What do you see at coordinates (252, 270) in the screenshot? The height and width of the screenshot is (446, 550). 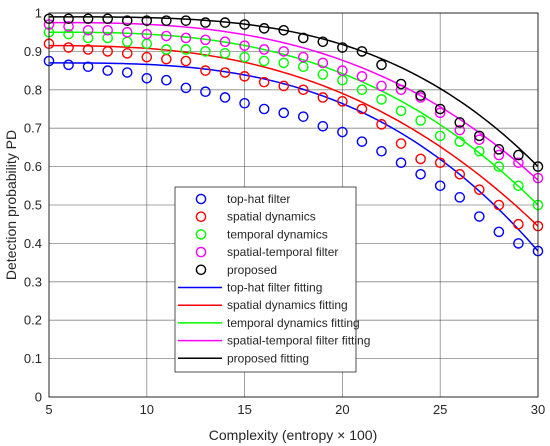 I see `legend-label: proposed` at bounding box center [252, 270].